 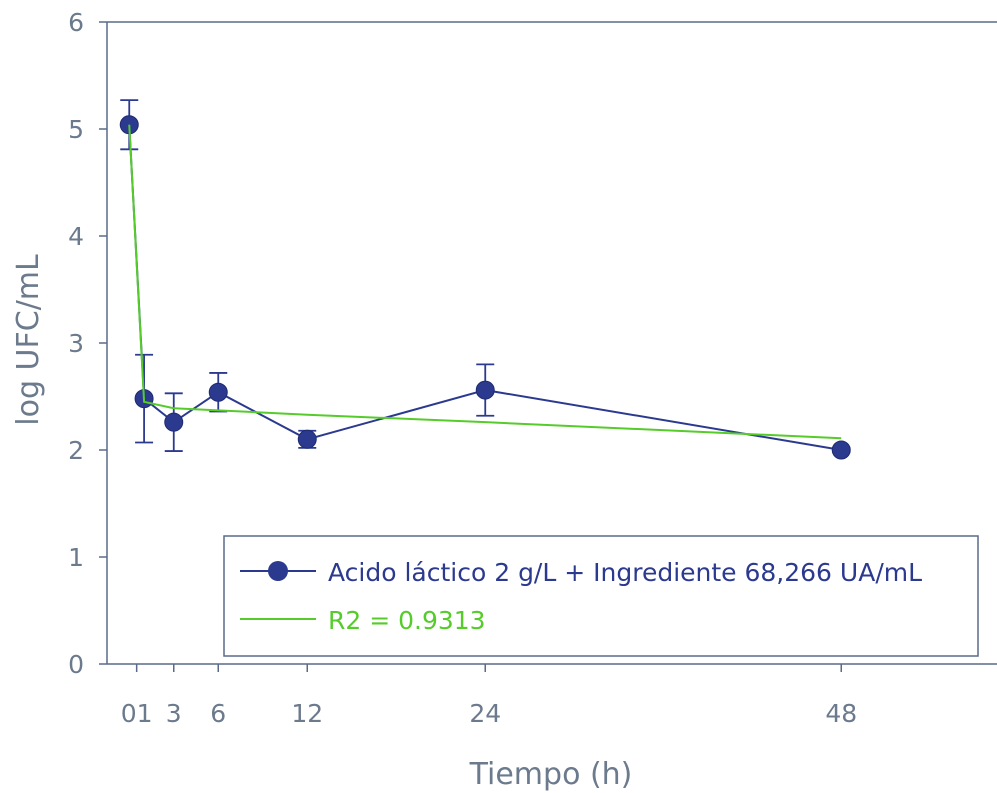 I want to click on legend-box, so click(x=601, y=596).